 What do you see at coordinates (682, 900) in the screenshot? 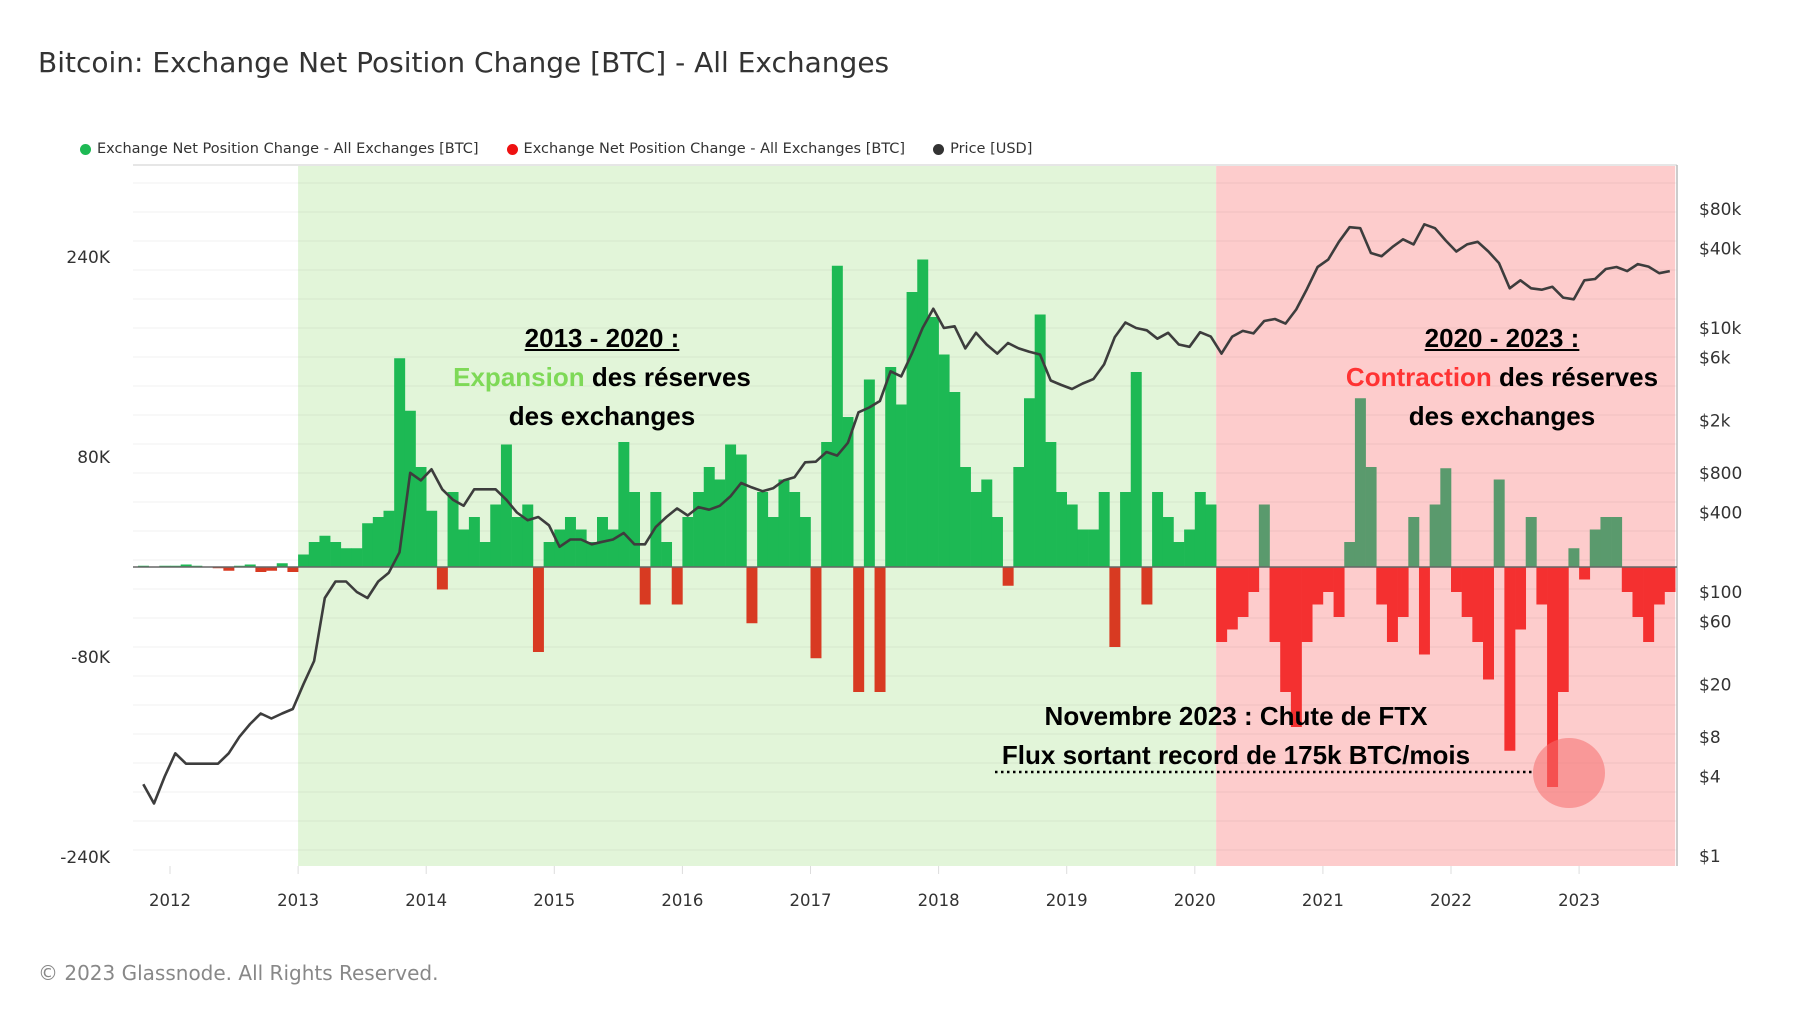
I see `x-tick-label: 2016` at bounding box center [682, 900].